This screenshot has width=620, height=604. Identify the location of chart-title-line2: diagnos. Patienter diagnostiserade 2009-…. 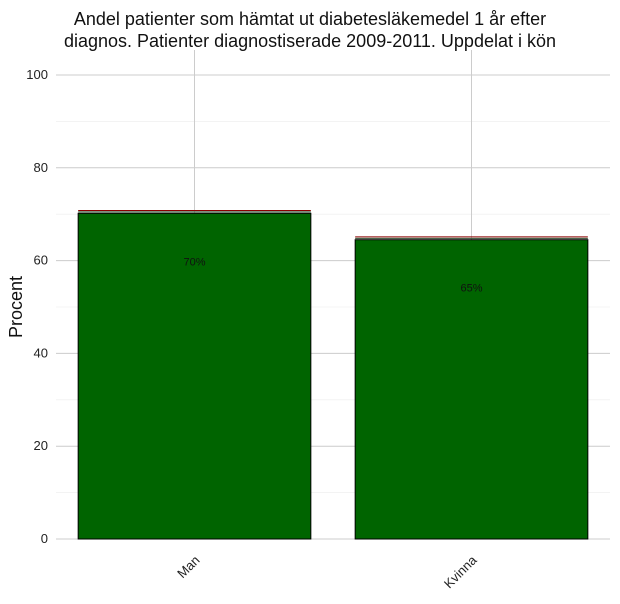
(309, 41).